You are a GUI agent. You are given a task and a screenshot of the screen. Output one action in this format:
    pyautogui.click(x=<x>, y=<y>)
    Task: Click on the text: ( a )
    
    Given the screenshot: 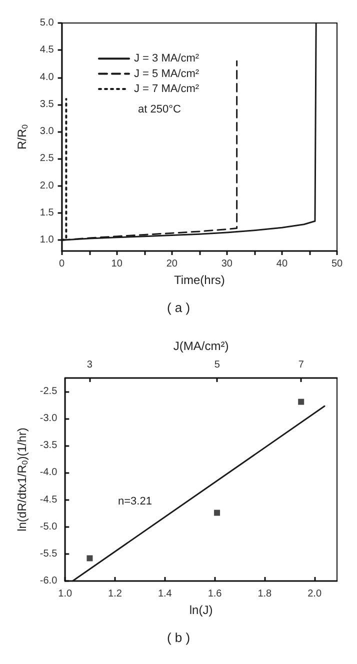 What is the action you would take?
    pyautogui.click(x=178, y=307)
    